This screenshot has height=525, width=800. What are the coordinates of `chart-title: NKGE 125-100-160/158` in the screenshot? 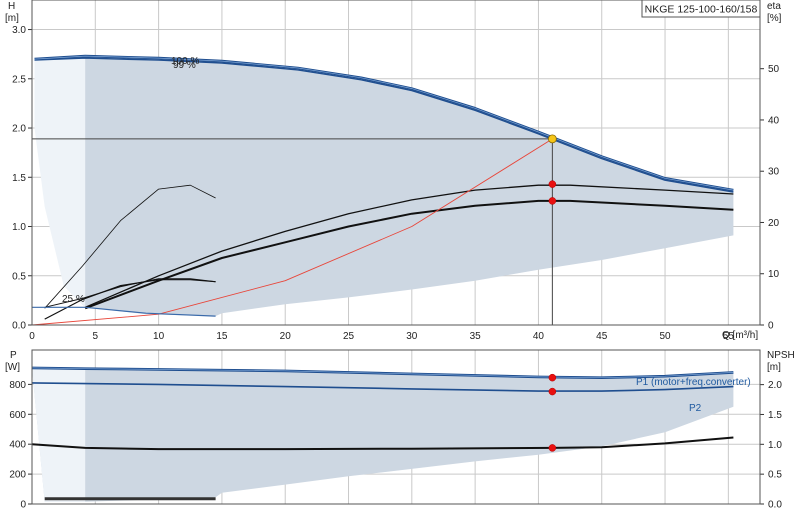 It's located at (701, 10).